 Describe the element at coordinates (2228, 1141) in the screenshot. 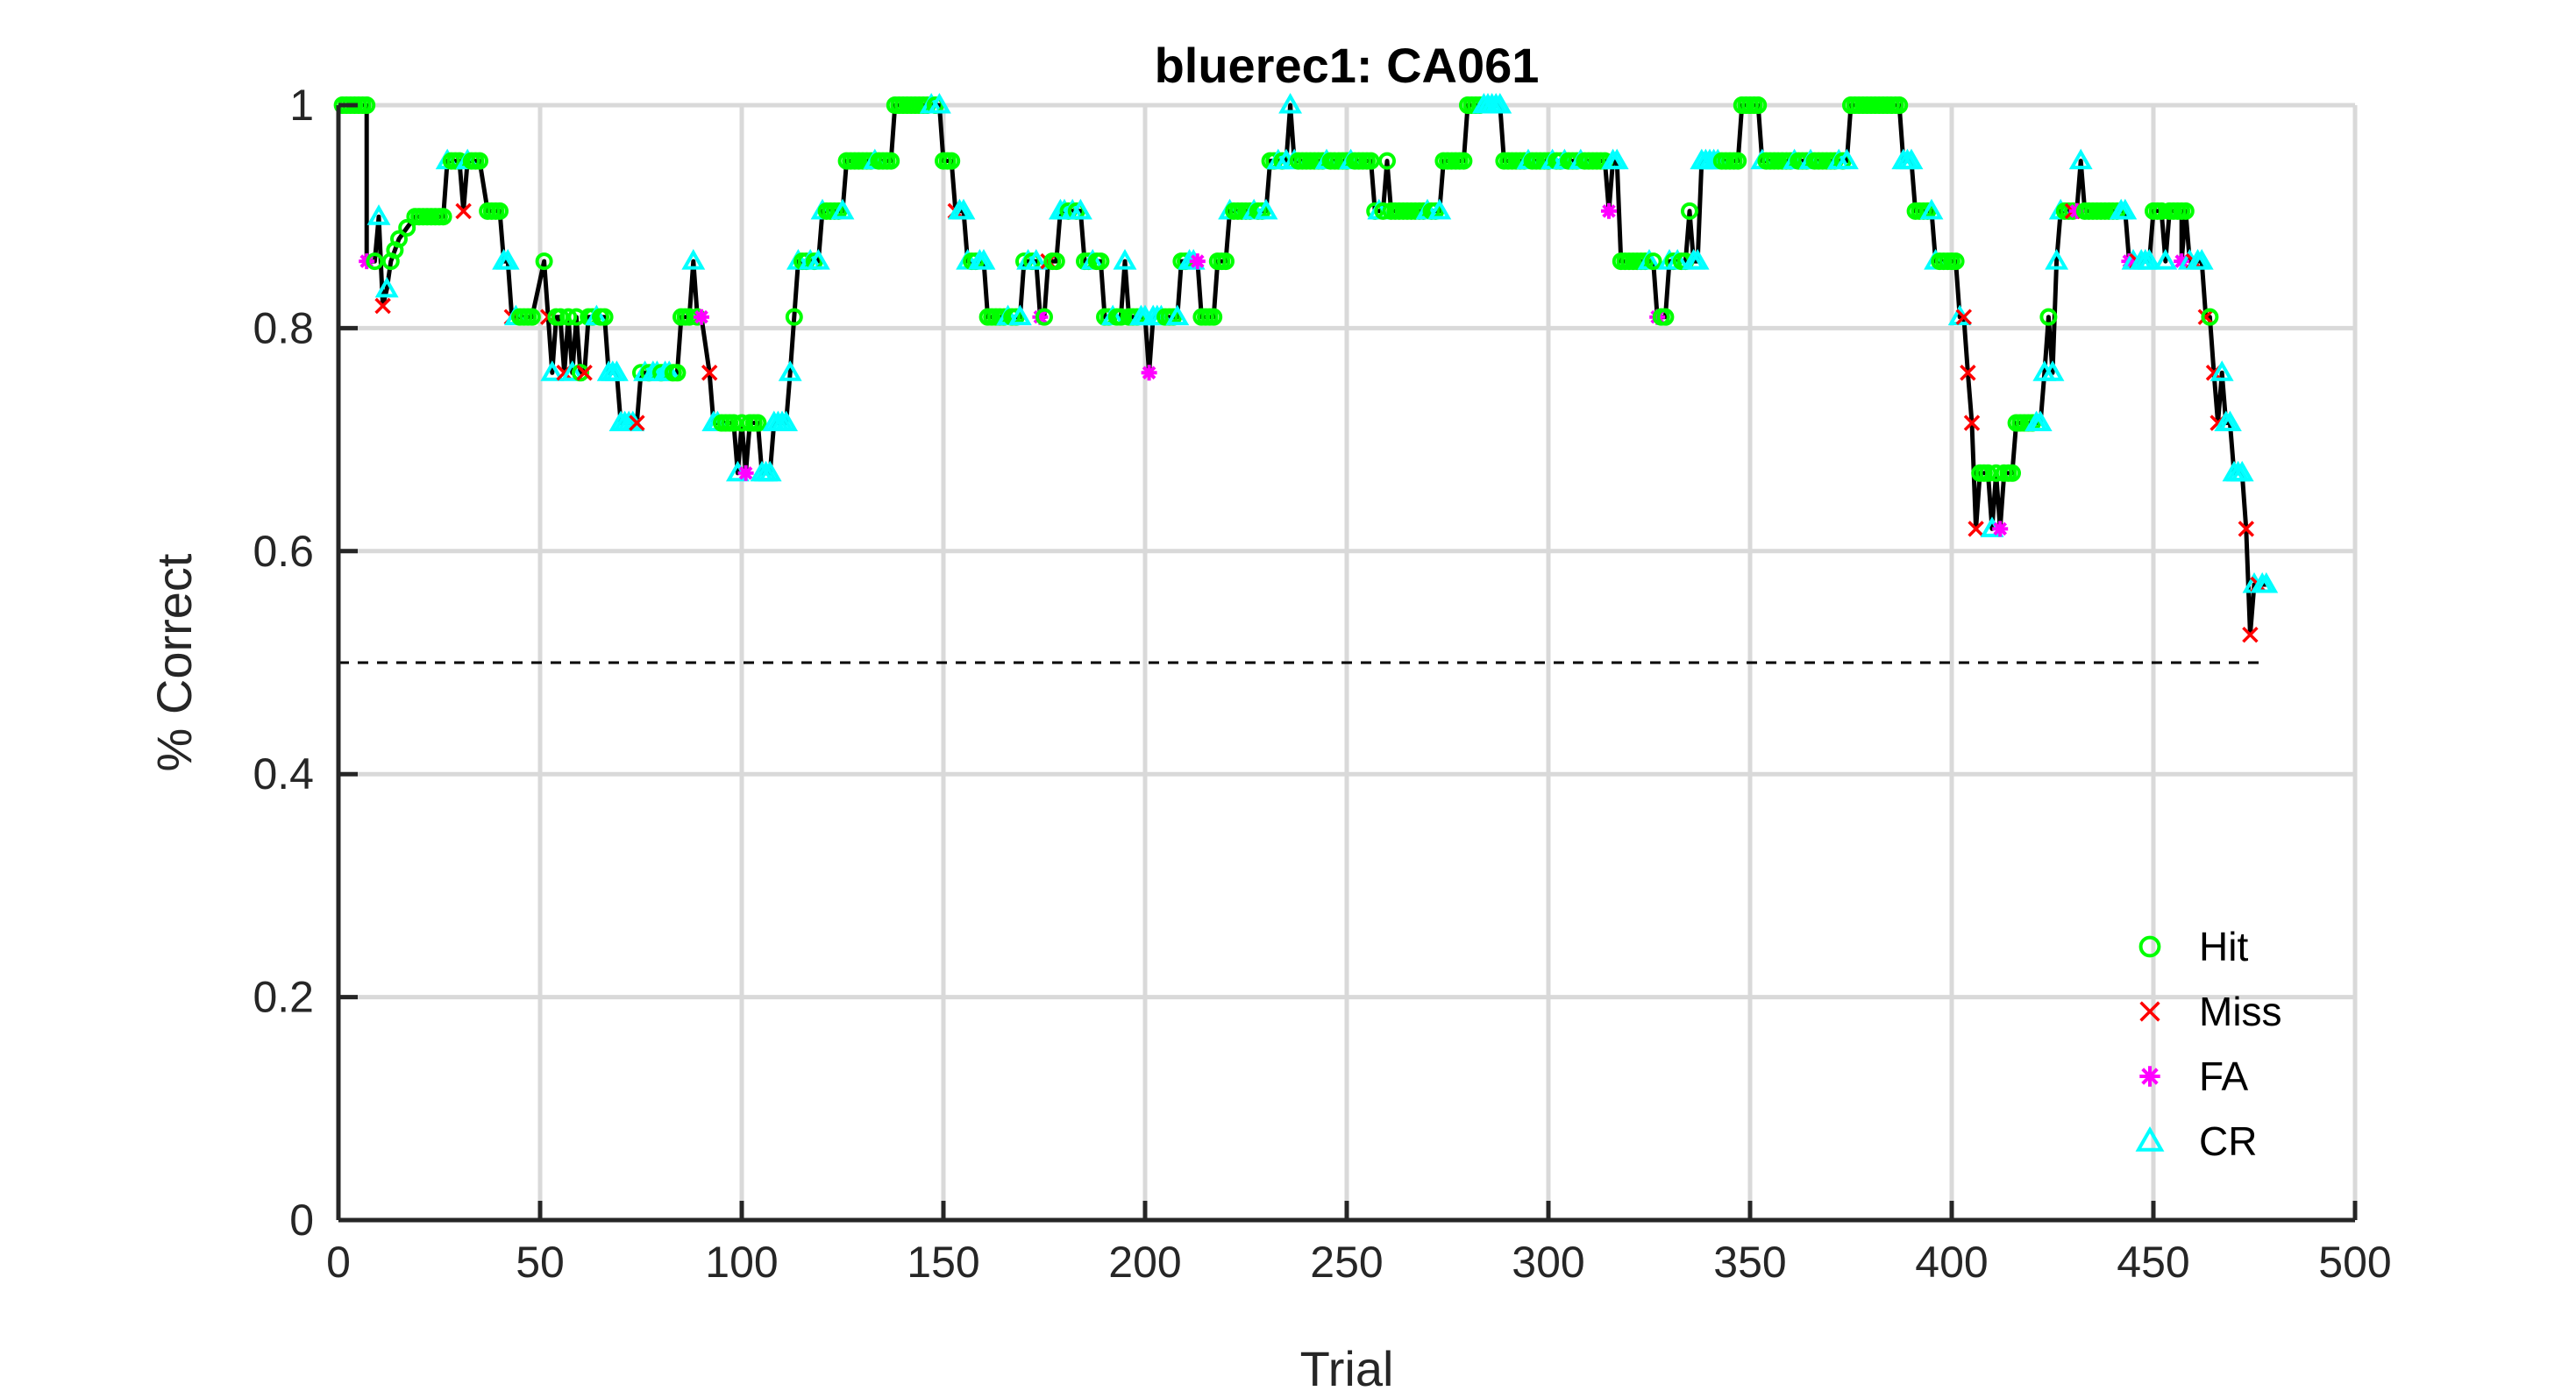

I see `legend-label-cr: CR` at that location.